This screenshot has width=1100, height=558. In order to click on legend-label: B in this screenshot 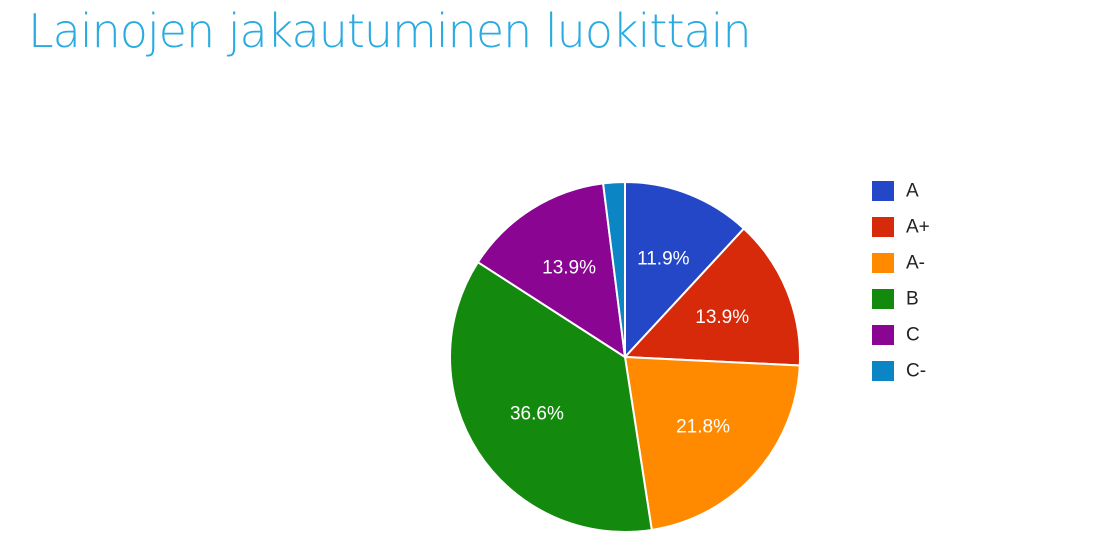, I will do `click(912, 299)`.